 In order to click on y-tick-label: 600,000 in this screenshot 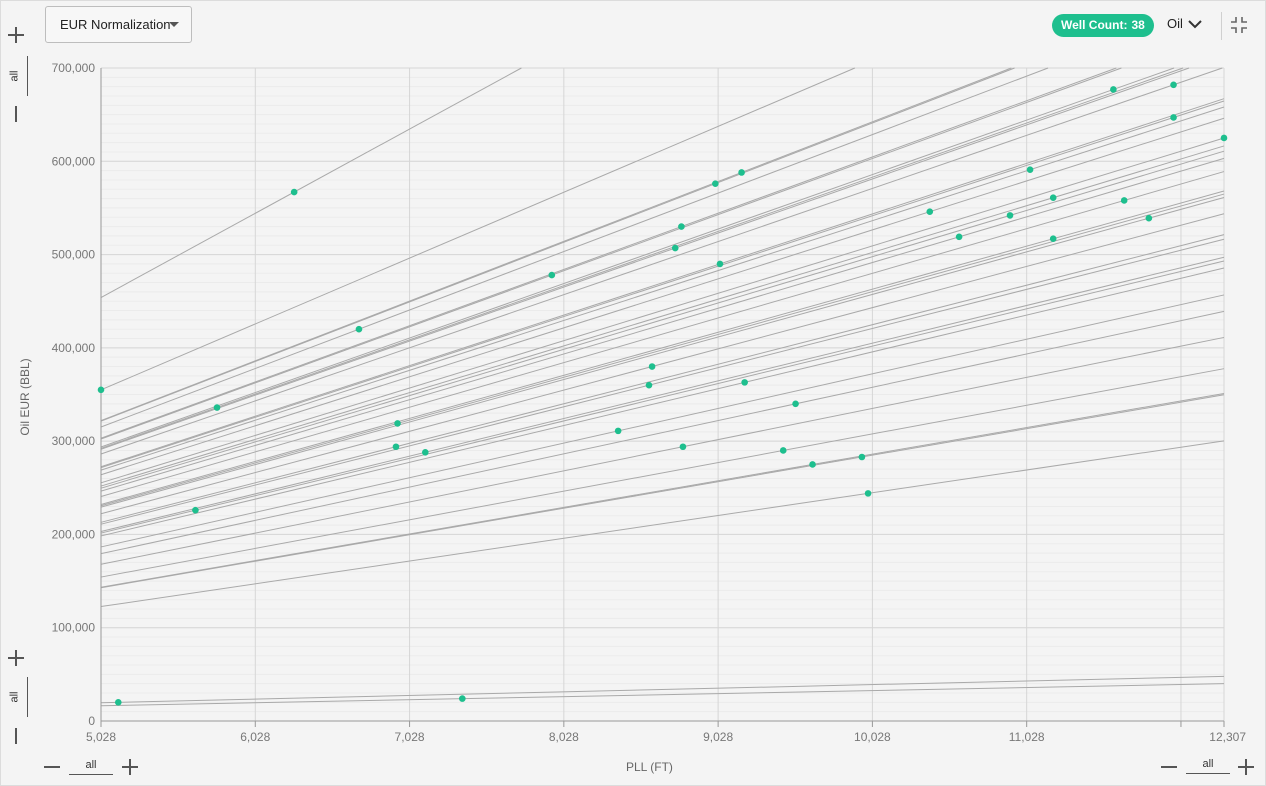, I will do `click(74, 161)`.